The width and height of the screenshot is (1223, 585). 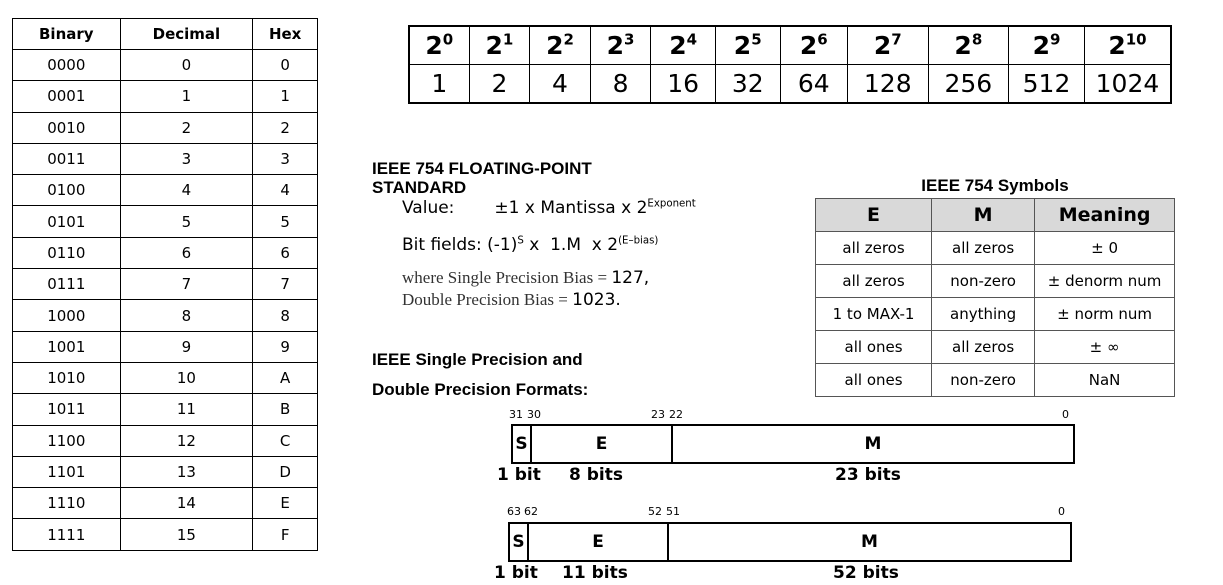 I want to click on power-label: 24, so click(x=683, y=45).